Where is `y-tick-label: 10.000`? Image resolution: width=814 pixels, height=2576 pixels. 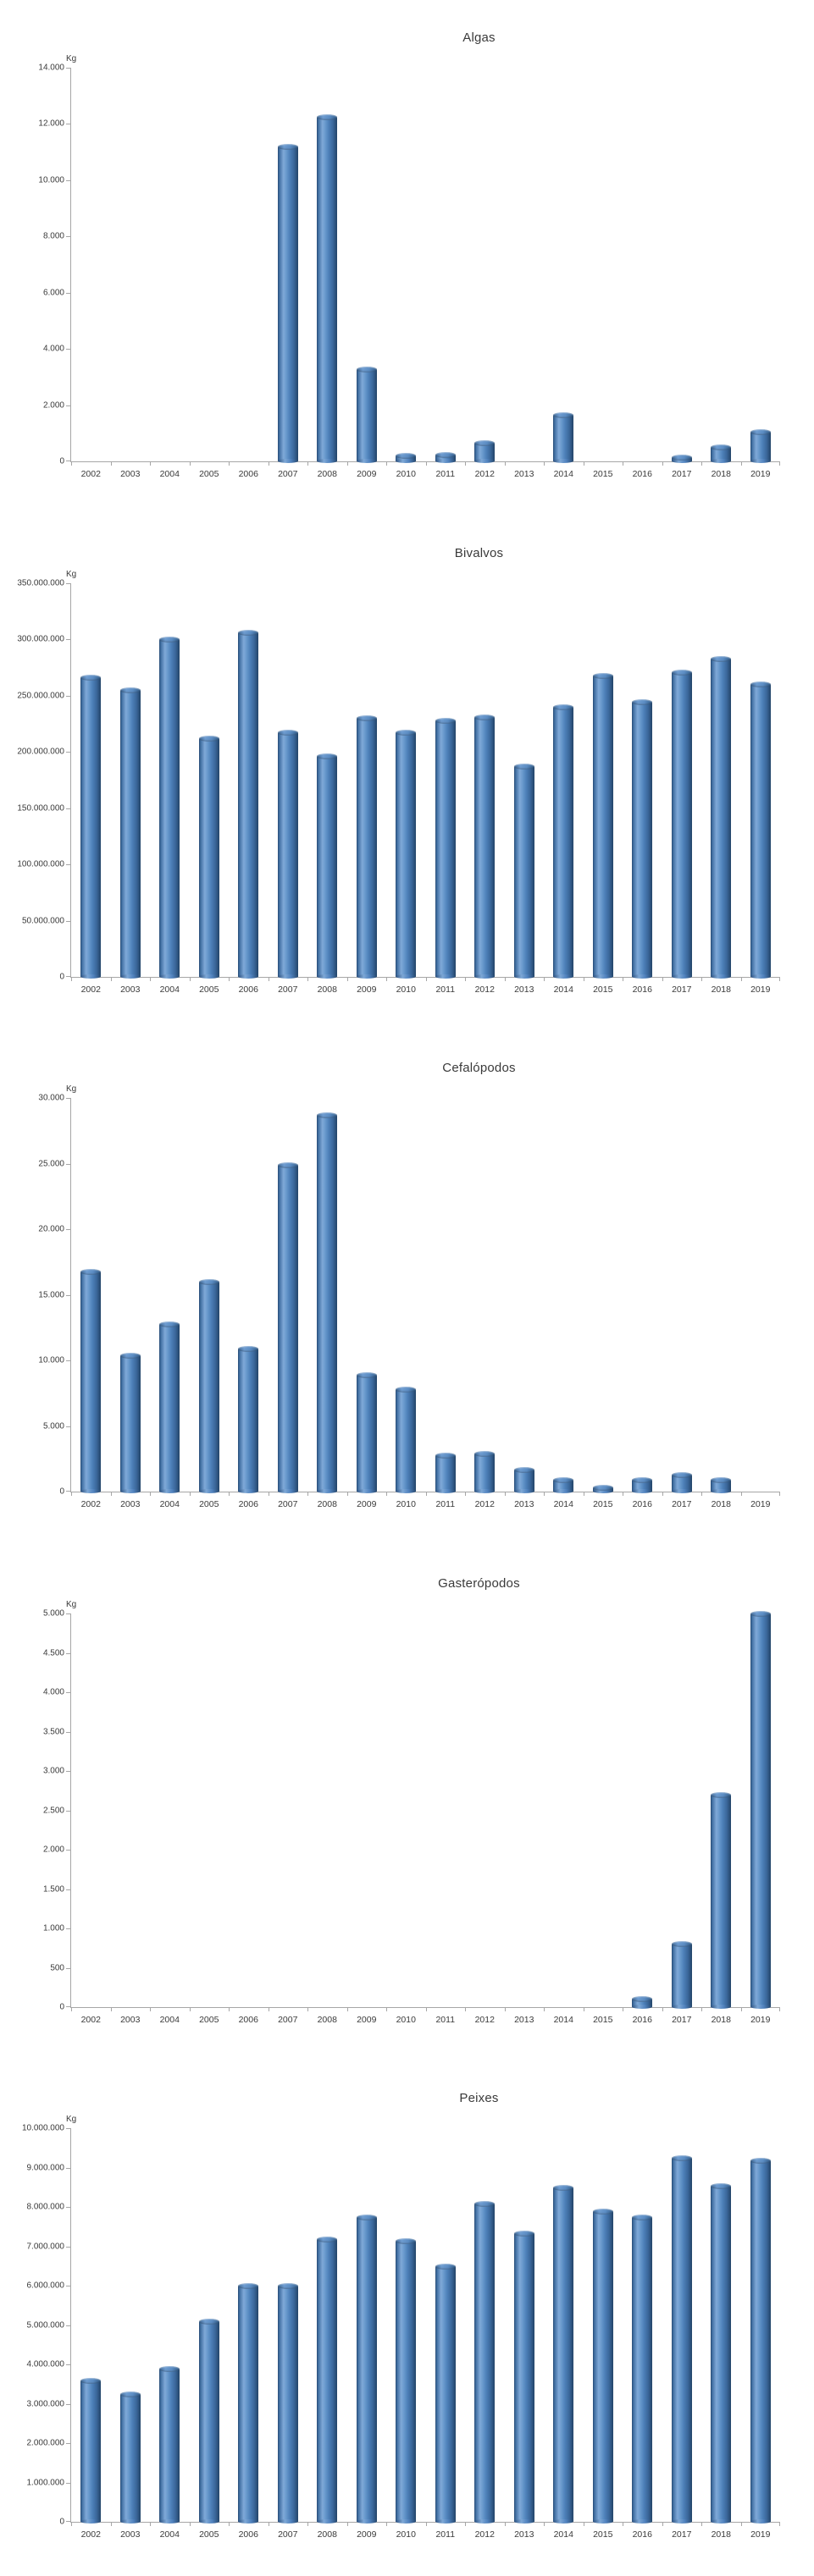
y-tick-label: 10.000 is located at coordinates (51, 180).